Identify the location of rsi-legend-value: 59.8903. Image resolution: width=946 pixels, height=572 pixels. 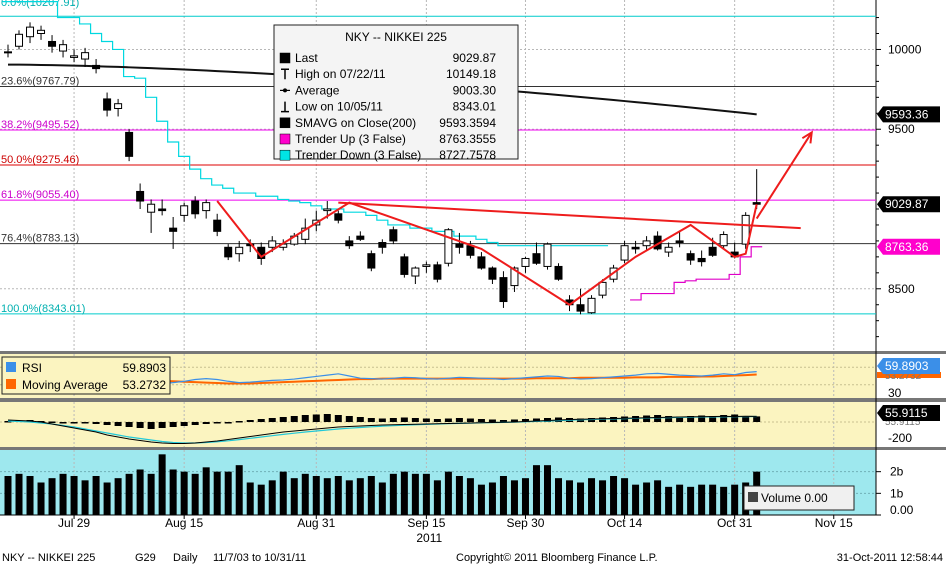
(145, 368).